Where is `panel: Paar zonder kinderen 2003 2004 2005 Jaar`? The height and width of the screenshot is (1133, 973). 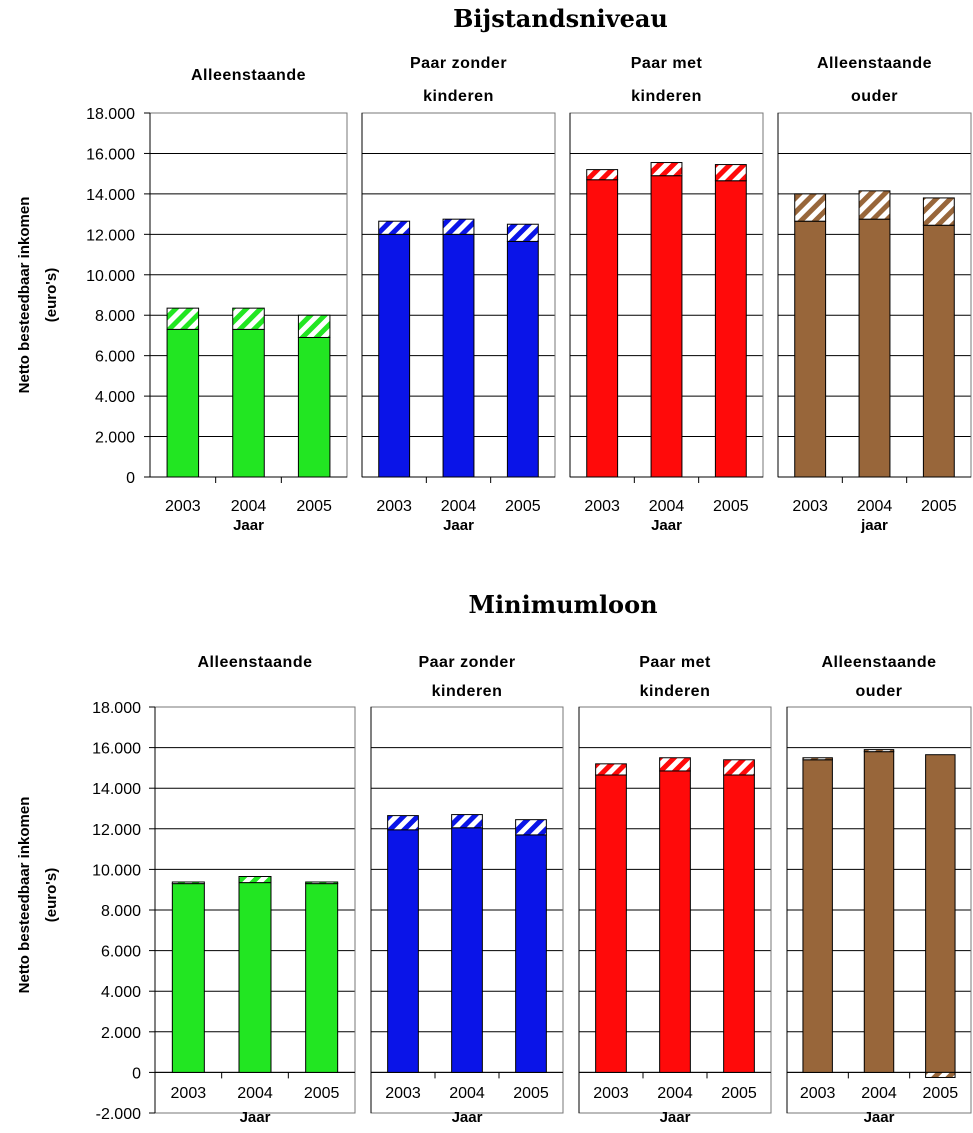 panel: Paar zonder kinderen 2003 2004 2005 Jaar is located at coordinates (458, 294).